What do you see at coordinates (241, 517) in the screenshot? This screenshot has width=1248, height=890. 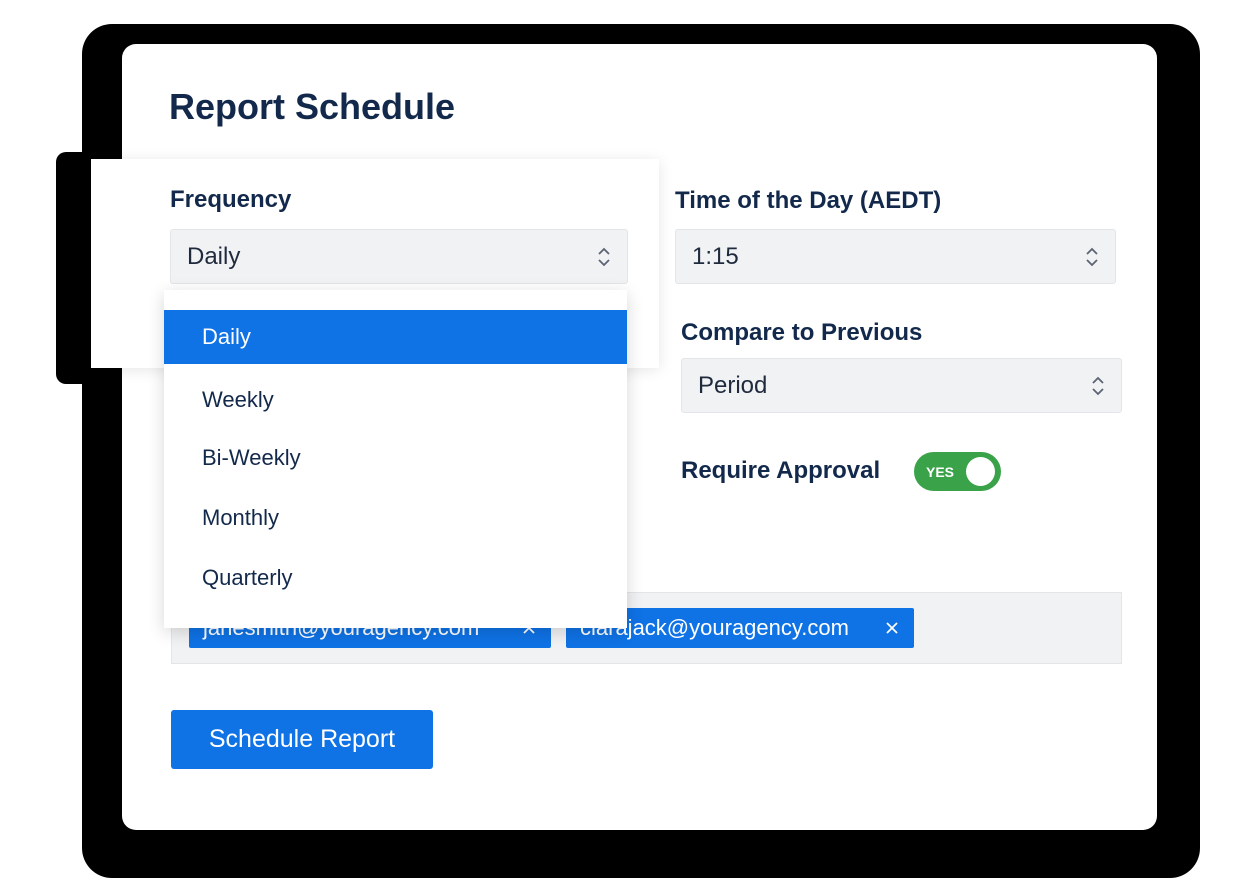 I see `frequency-option-monthly: Monthly` at bounding box center [241, 517].